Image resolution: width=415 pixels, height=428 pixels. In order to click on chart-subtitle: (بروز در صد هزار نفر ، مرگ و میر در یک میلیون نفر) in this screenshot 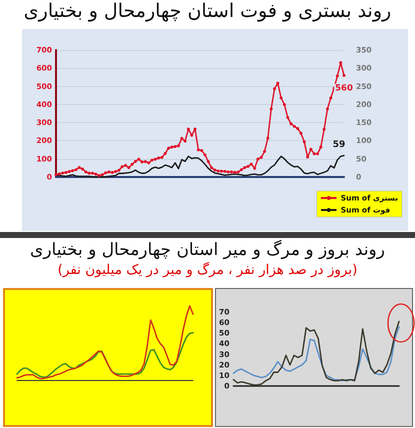, I will do `click(207, 270)`.